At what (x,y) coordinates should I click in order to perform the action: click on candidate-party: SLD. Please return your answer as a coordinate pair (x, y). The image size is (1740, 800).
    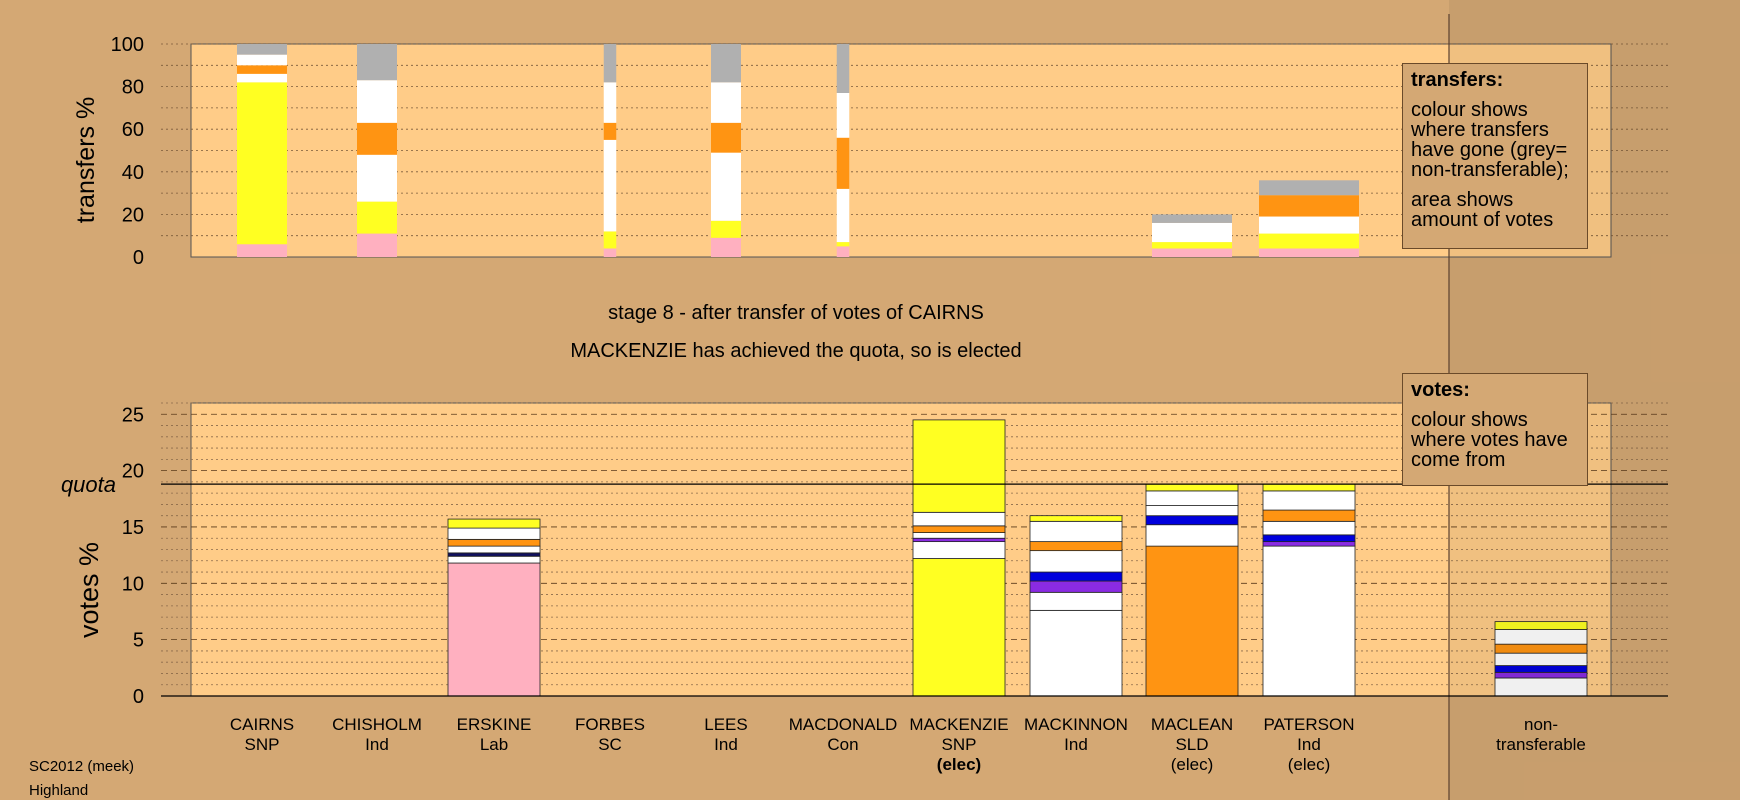
    Looking at the image, I should click on (1192, 744).